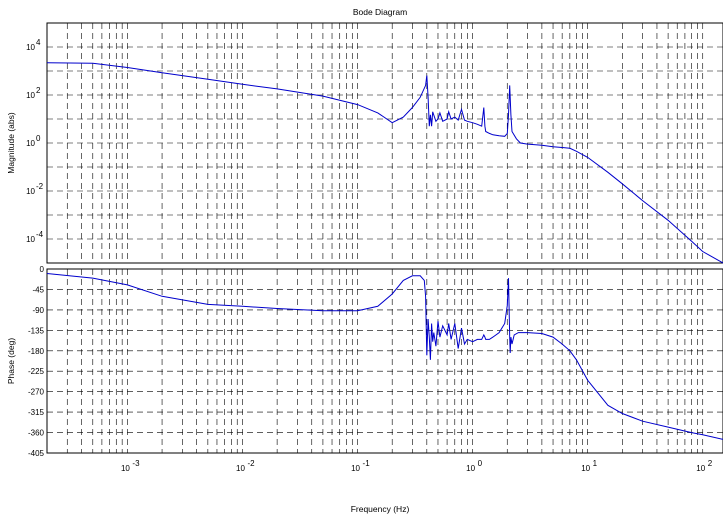  Describe the element at coordinates (136, 463) in the screenshot. I see `x-tick-exponent: -3` at that location.